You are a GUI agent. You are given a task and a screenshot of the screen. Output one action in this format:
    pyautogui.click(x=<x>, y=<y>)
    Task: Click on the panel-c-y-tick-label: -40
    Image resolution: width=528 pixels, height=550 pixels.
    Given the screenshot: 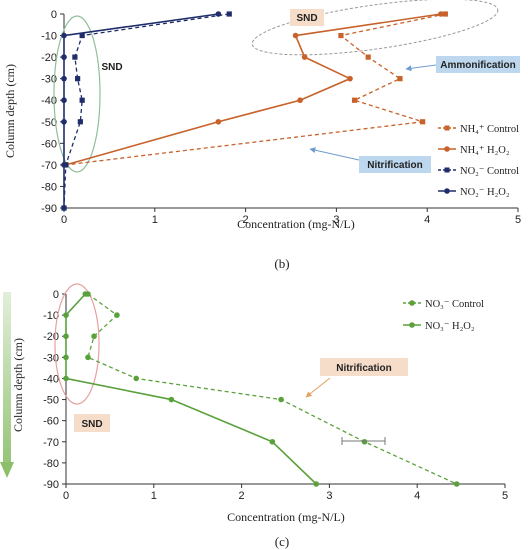 What is the action you would take?
    pyautogui.click(x=51, y=379)
    